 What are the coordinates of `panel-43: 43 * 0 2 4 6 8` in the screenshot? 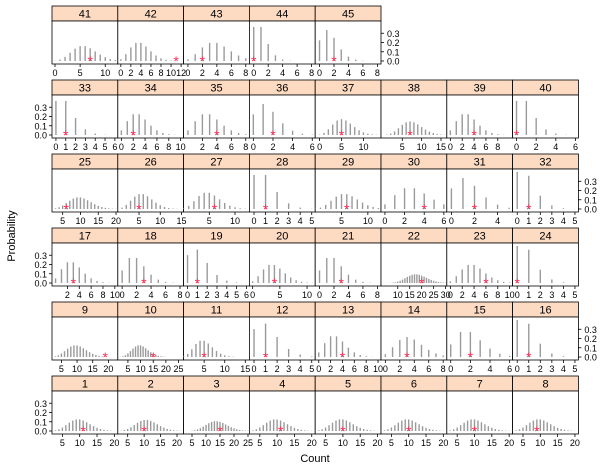 It's located at (216, 41).